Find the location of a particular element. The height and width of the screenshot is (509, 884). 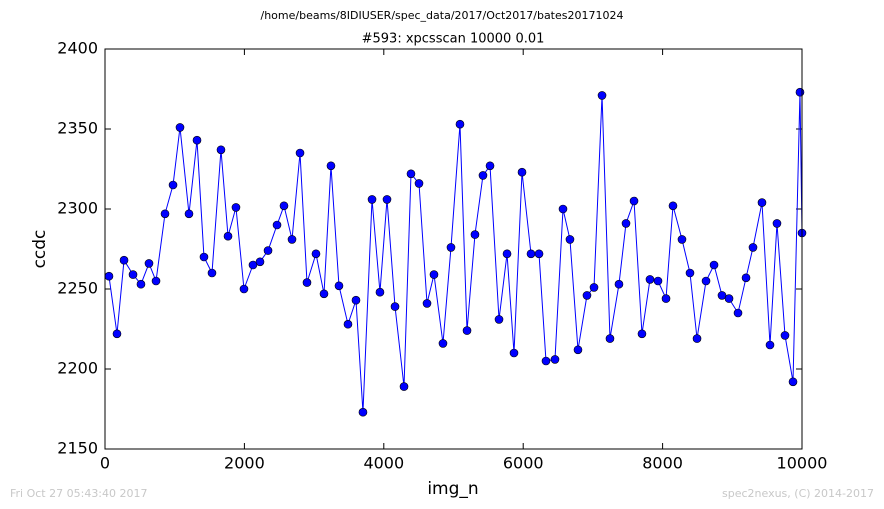

x-tick-label: 0 is located at coordinates (105, 463).